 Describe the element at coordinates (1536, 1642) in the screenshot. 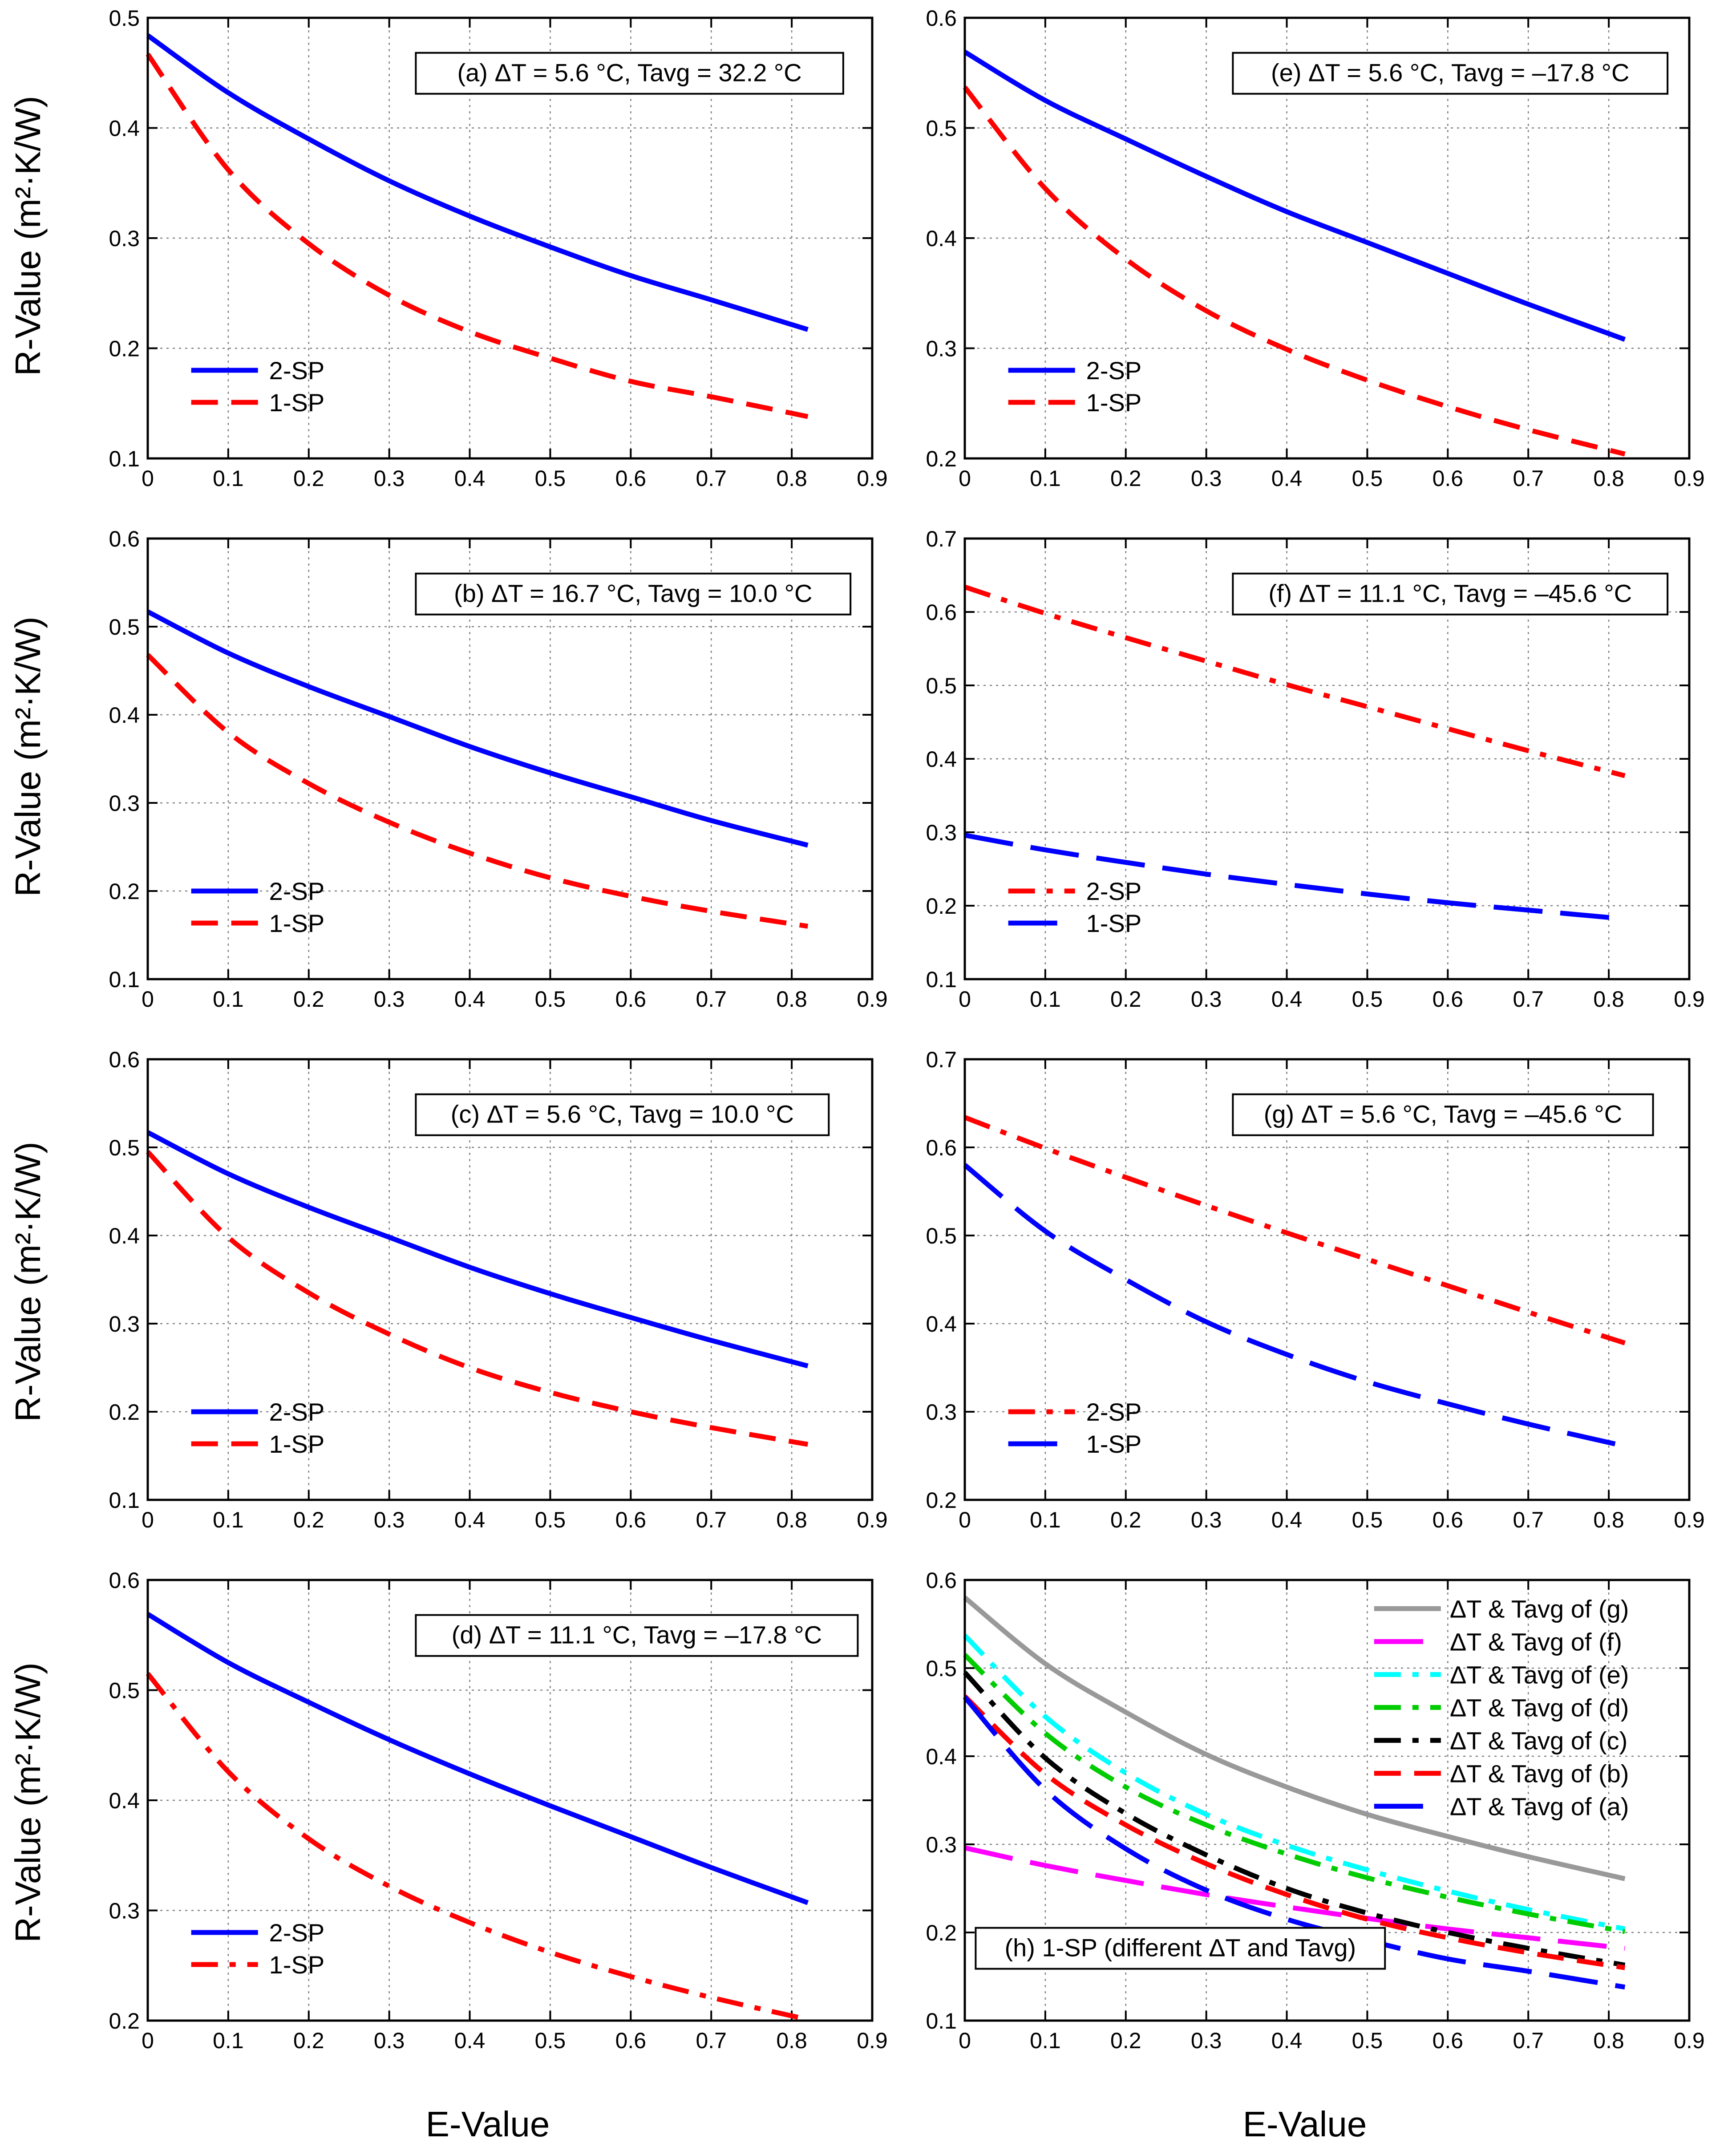

I see `legend-label: ΔT & Tavg of (f)` at that location.